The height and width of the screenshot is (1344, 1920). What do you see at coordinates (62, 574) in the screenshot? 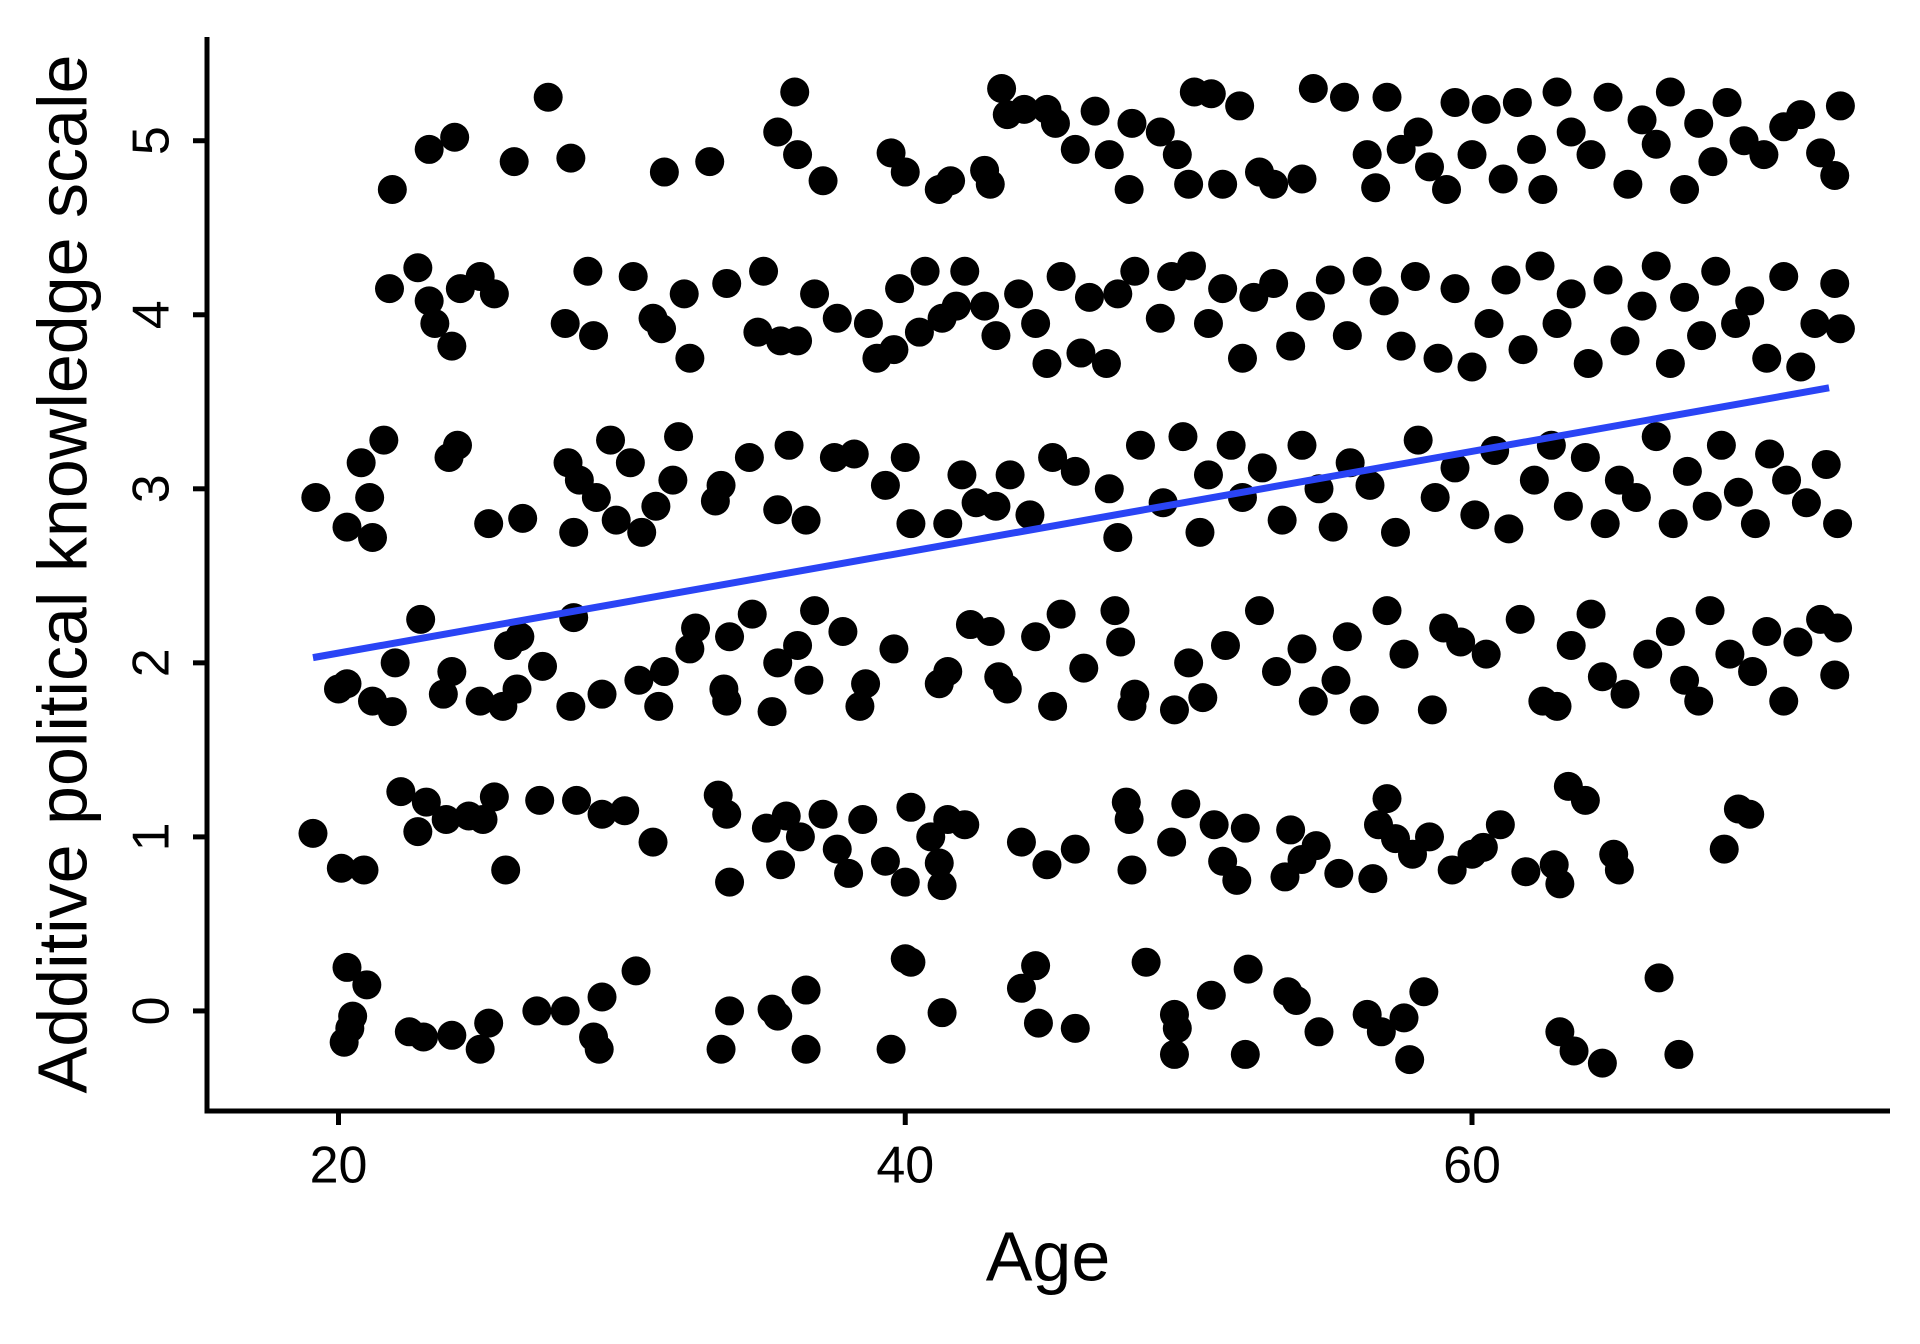
I see `y-axis-title: Additive political knowledge scale` at bounding box center [62, 574].